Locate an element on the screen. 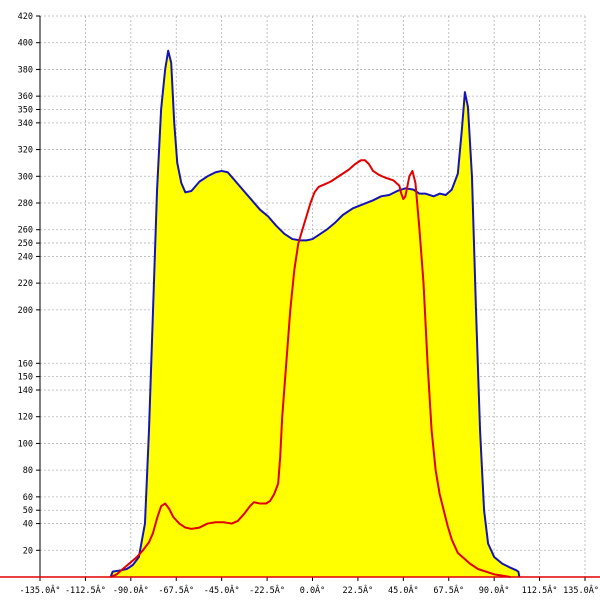 This screenshot has height=600, width=600. y-tick-label: 80 is located at coordinates (28, 471).